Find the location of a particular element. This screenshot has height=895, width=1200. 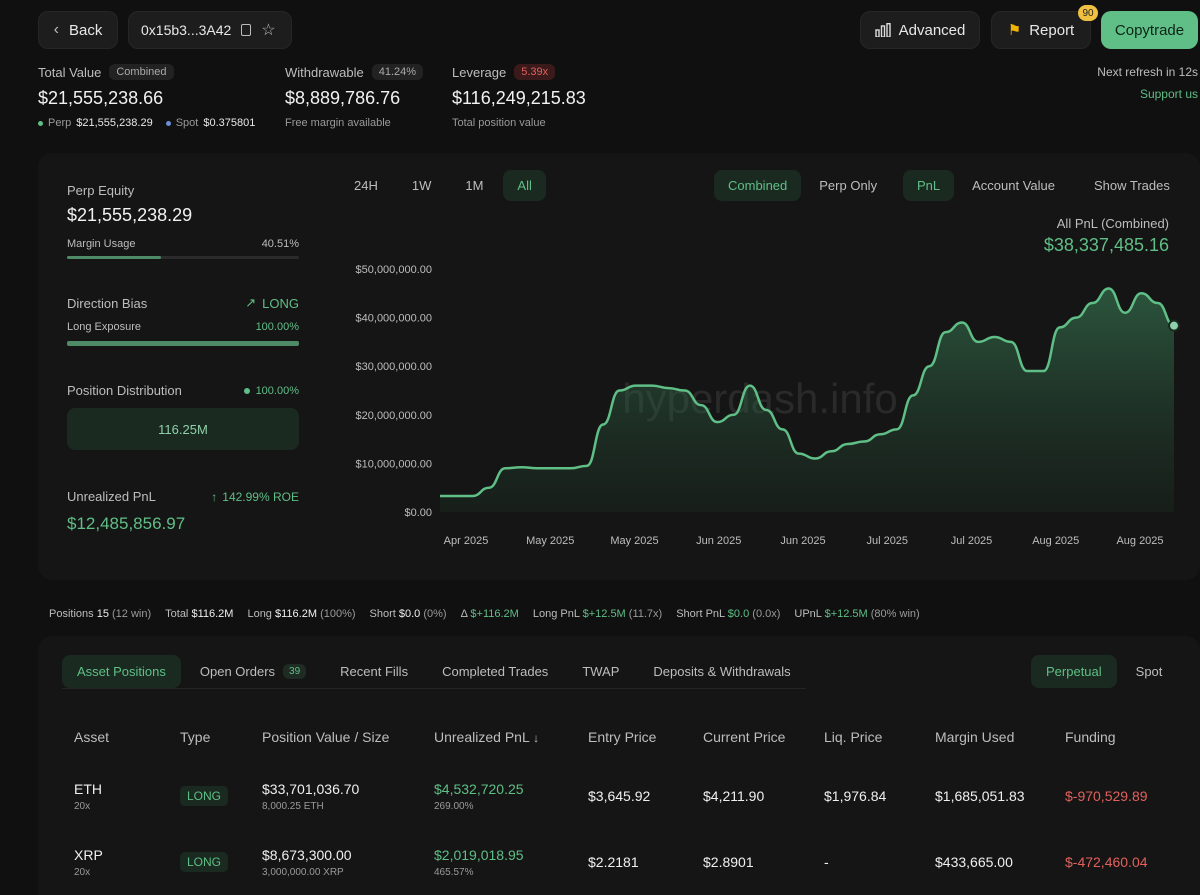

tab-recent-fills: Recent Fills is located at coordinates (374, 671).